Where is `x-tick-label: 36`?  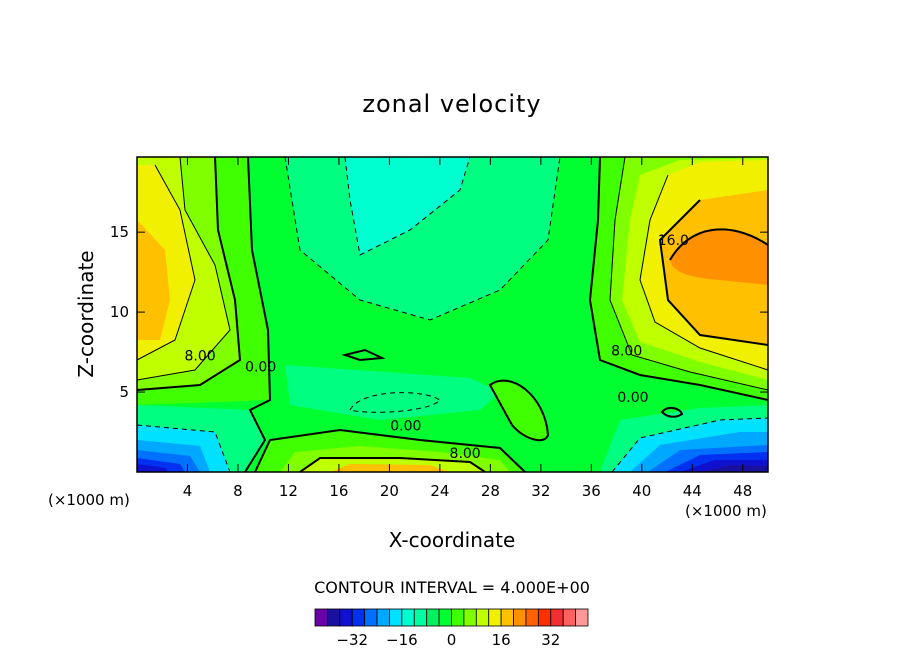 x-tick-label: 36 is located at coordinates (591, 491).